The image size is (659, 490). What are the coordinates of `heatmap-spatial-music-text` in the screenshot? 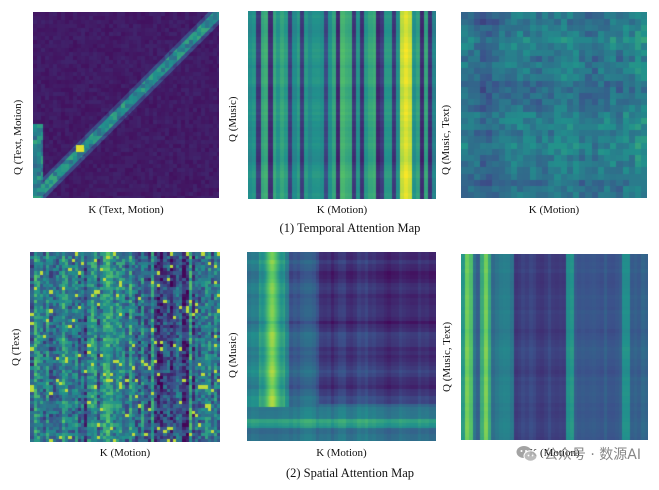 It's located at (554, 347).